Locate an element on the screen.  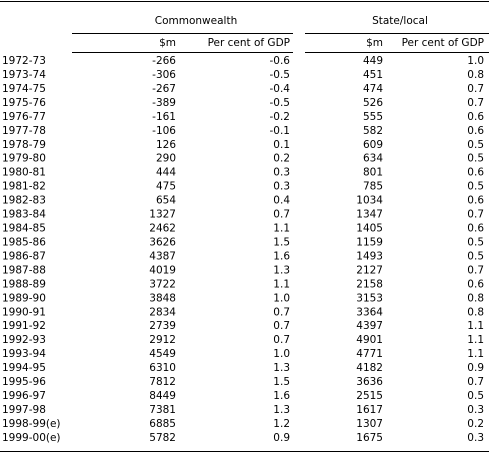
cell: 8449 is located at coordinates (162, 396).